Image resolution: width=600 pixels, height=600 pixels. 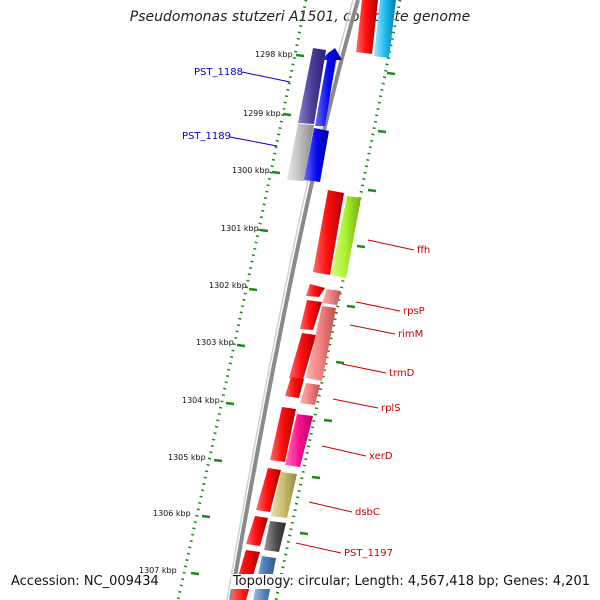 I want to click on gene-label-rpsP: rpsP, so click(x=414, y=311).